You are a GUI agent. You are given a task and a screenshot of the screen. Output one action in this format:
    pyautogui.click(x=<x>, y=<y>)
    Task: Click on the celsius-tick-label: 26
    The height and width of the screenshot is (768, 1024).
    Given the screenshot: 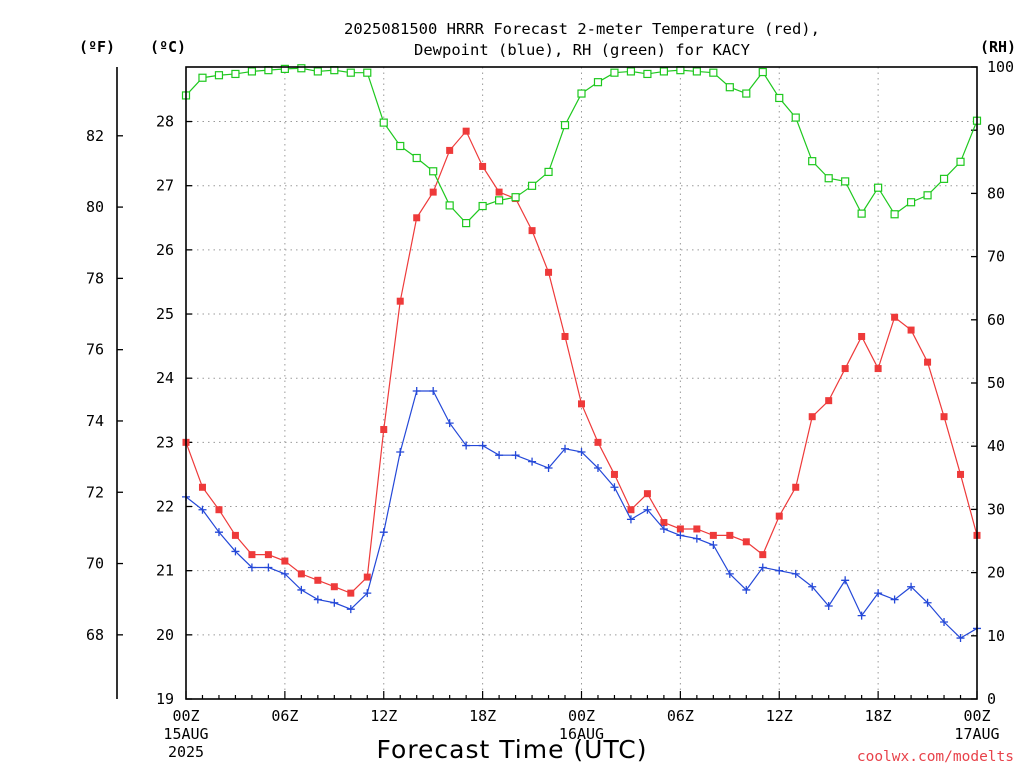 What is the action you would take?
    pyautogui.click(x=165, y=250)
    